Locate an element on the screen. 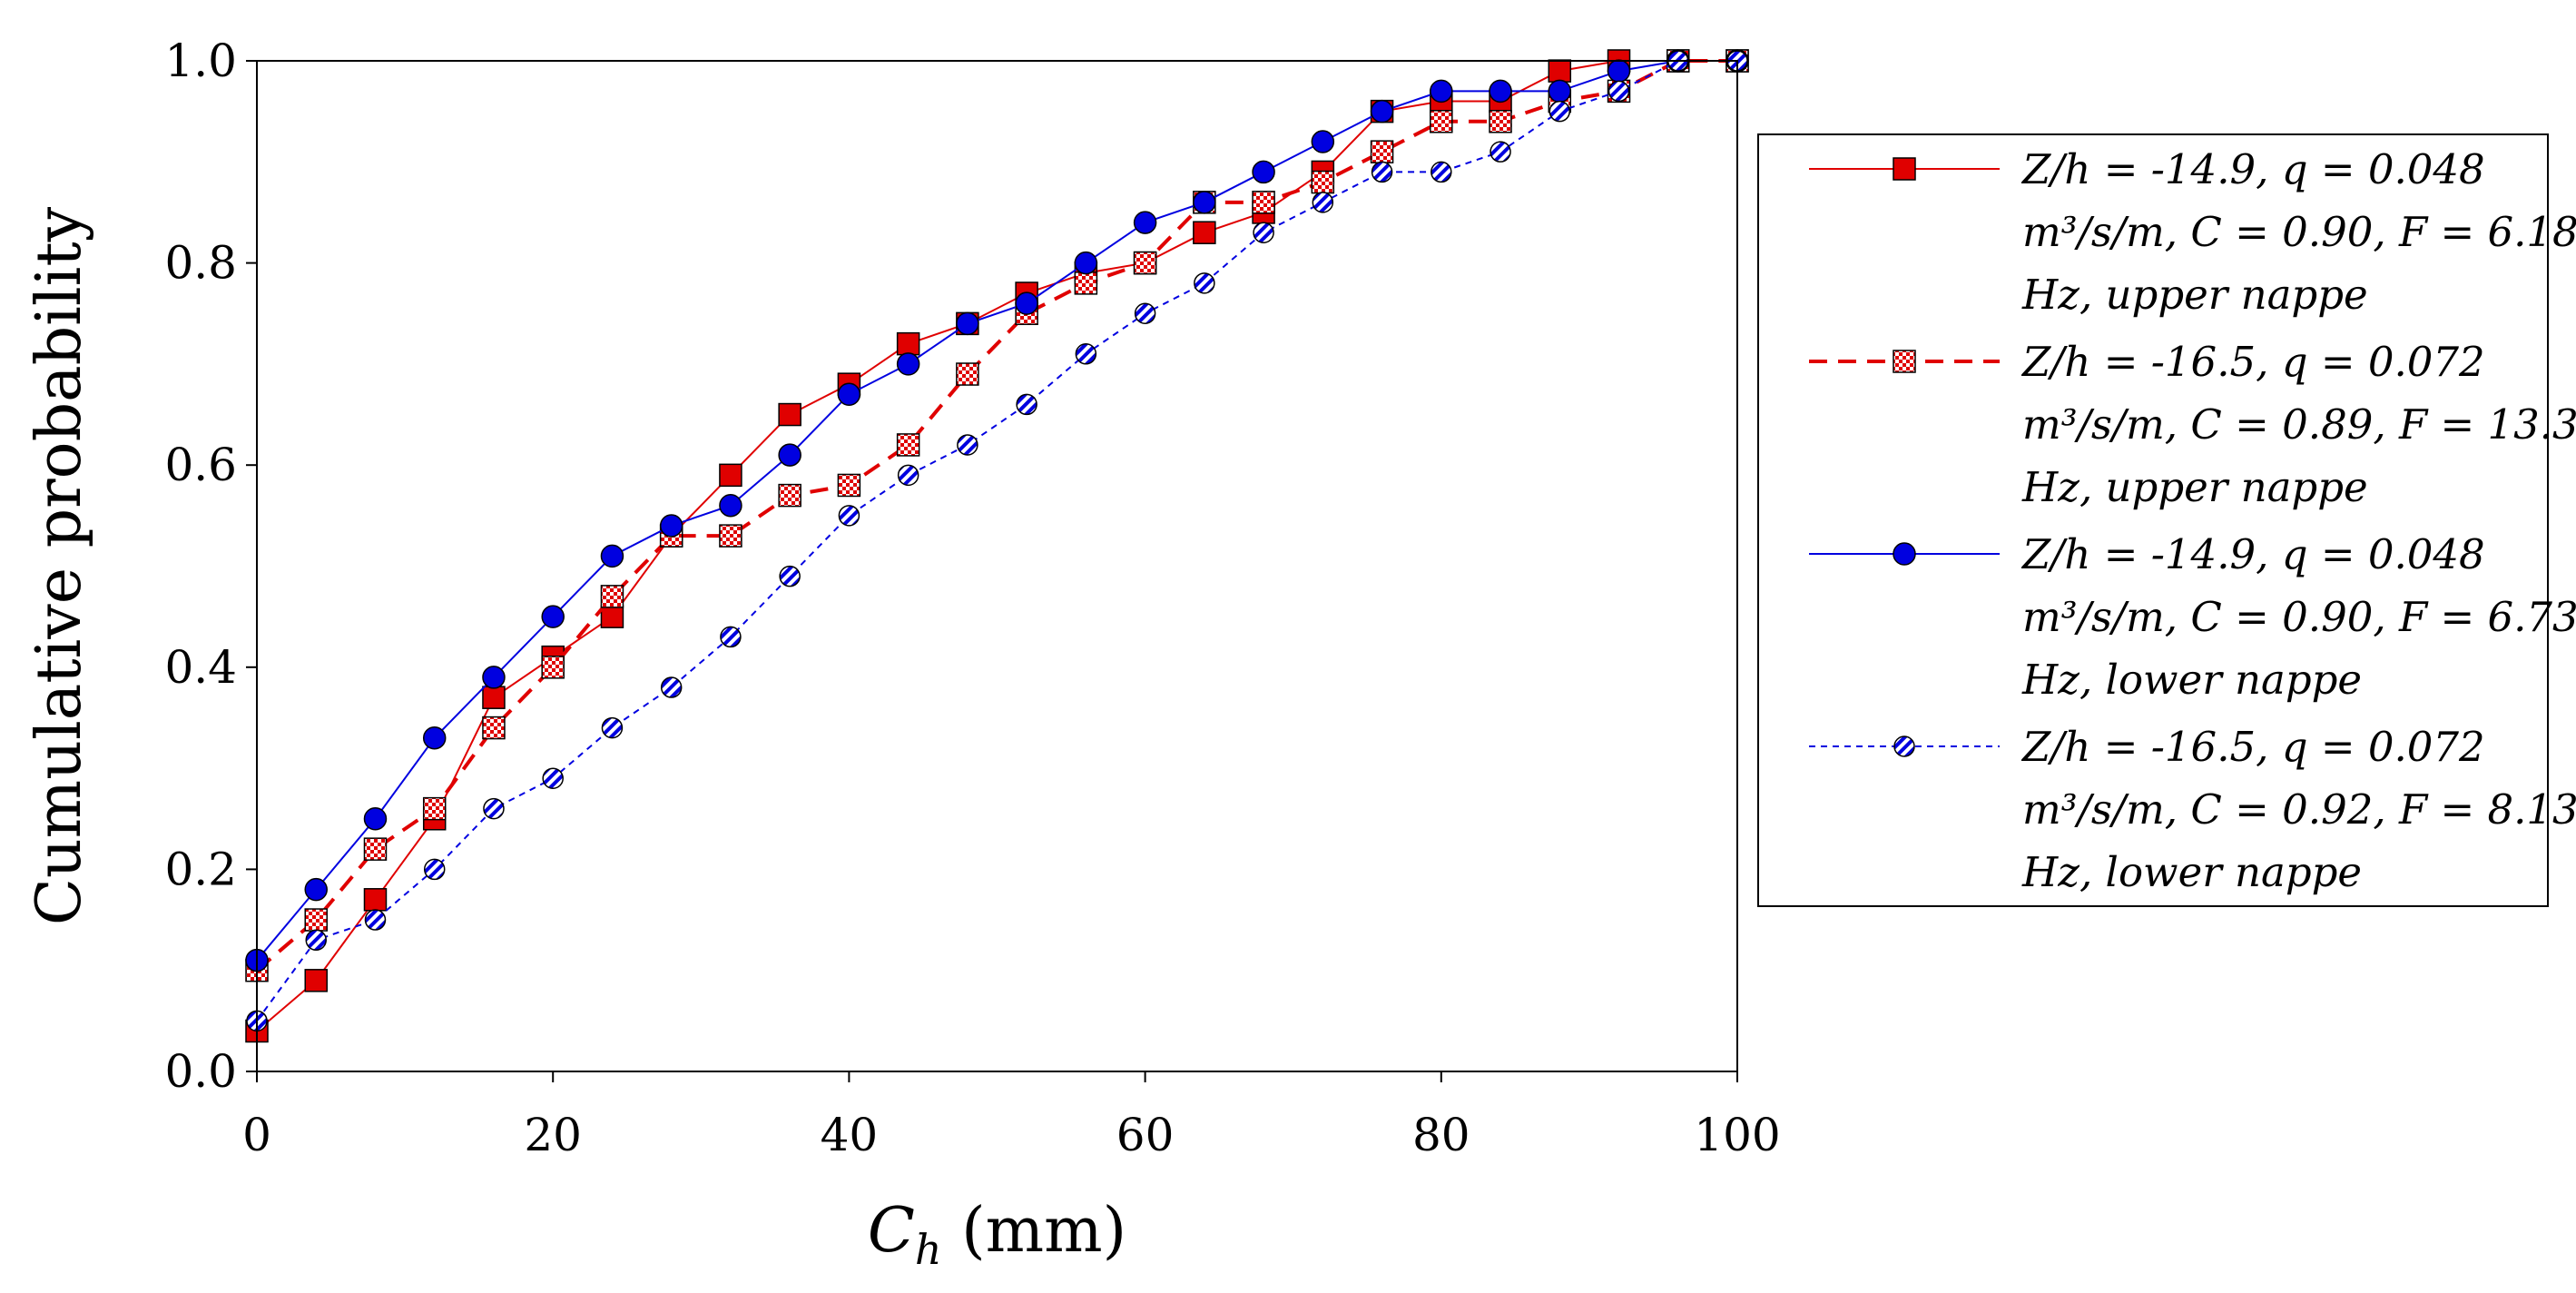 This screenshot has width=2576, height=1293. y-tick-label: 0.6 is located at coordinates (200, 465).